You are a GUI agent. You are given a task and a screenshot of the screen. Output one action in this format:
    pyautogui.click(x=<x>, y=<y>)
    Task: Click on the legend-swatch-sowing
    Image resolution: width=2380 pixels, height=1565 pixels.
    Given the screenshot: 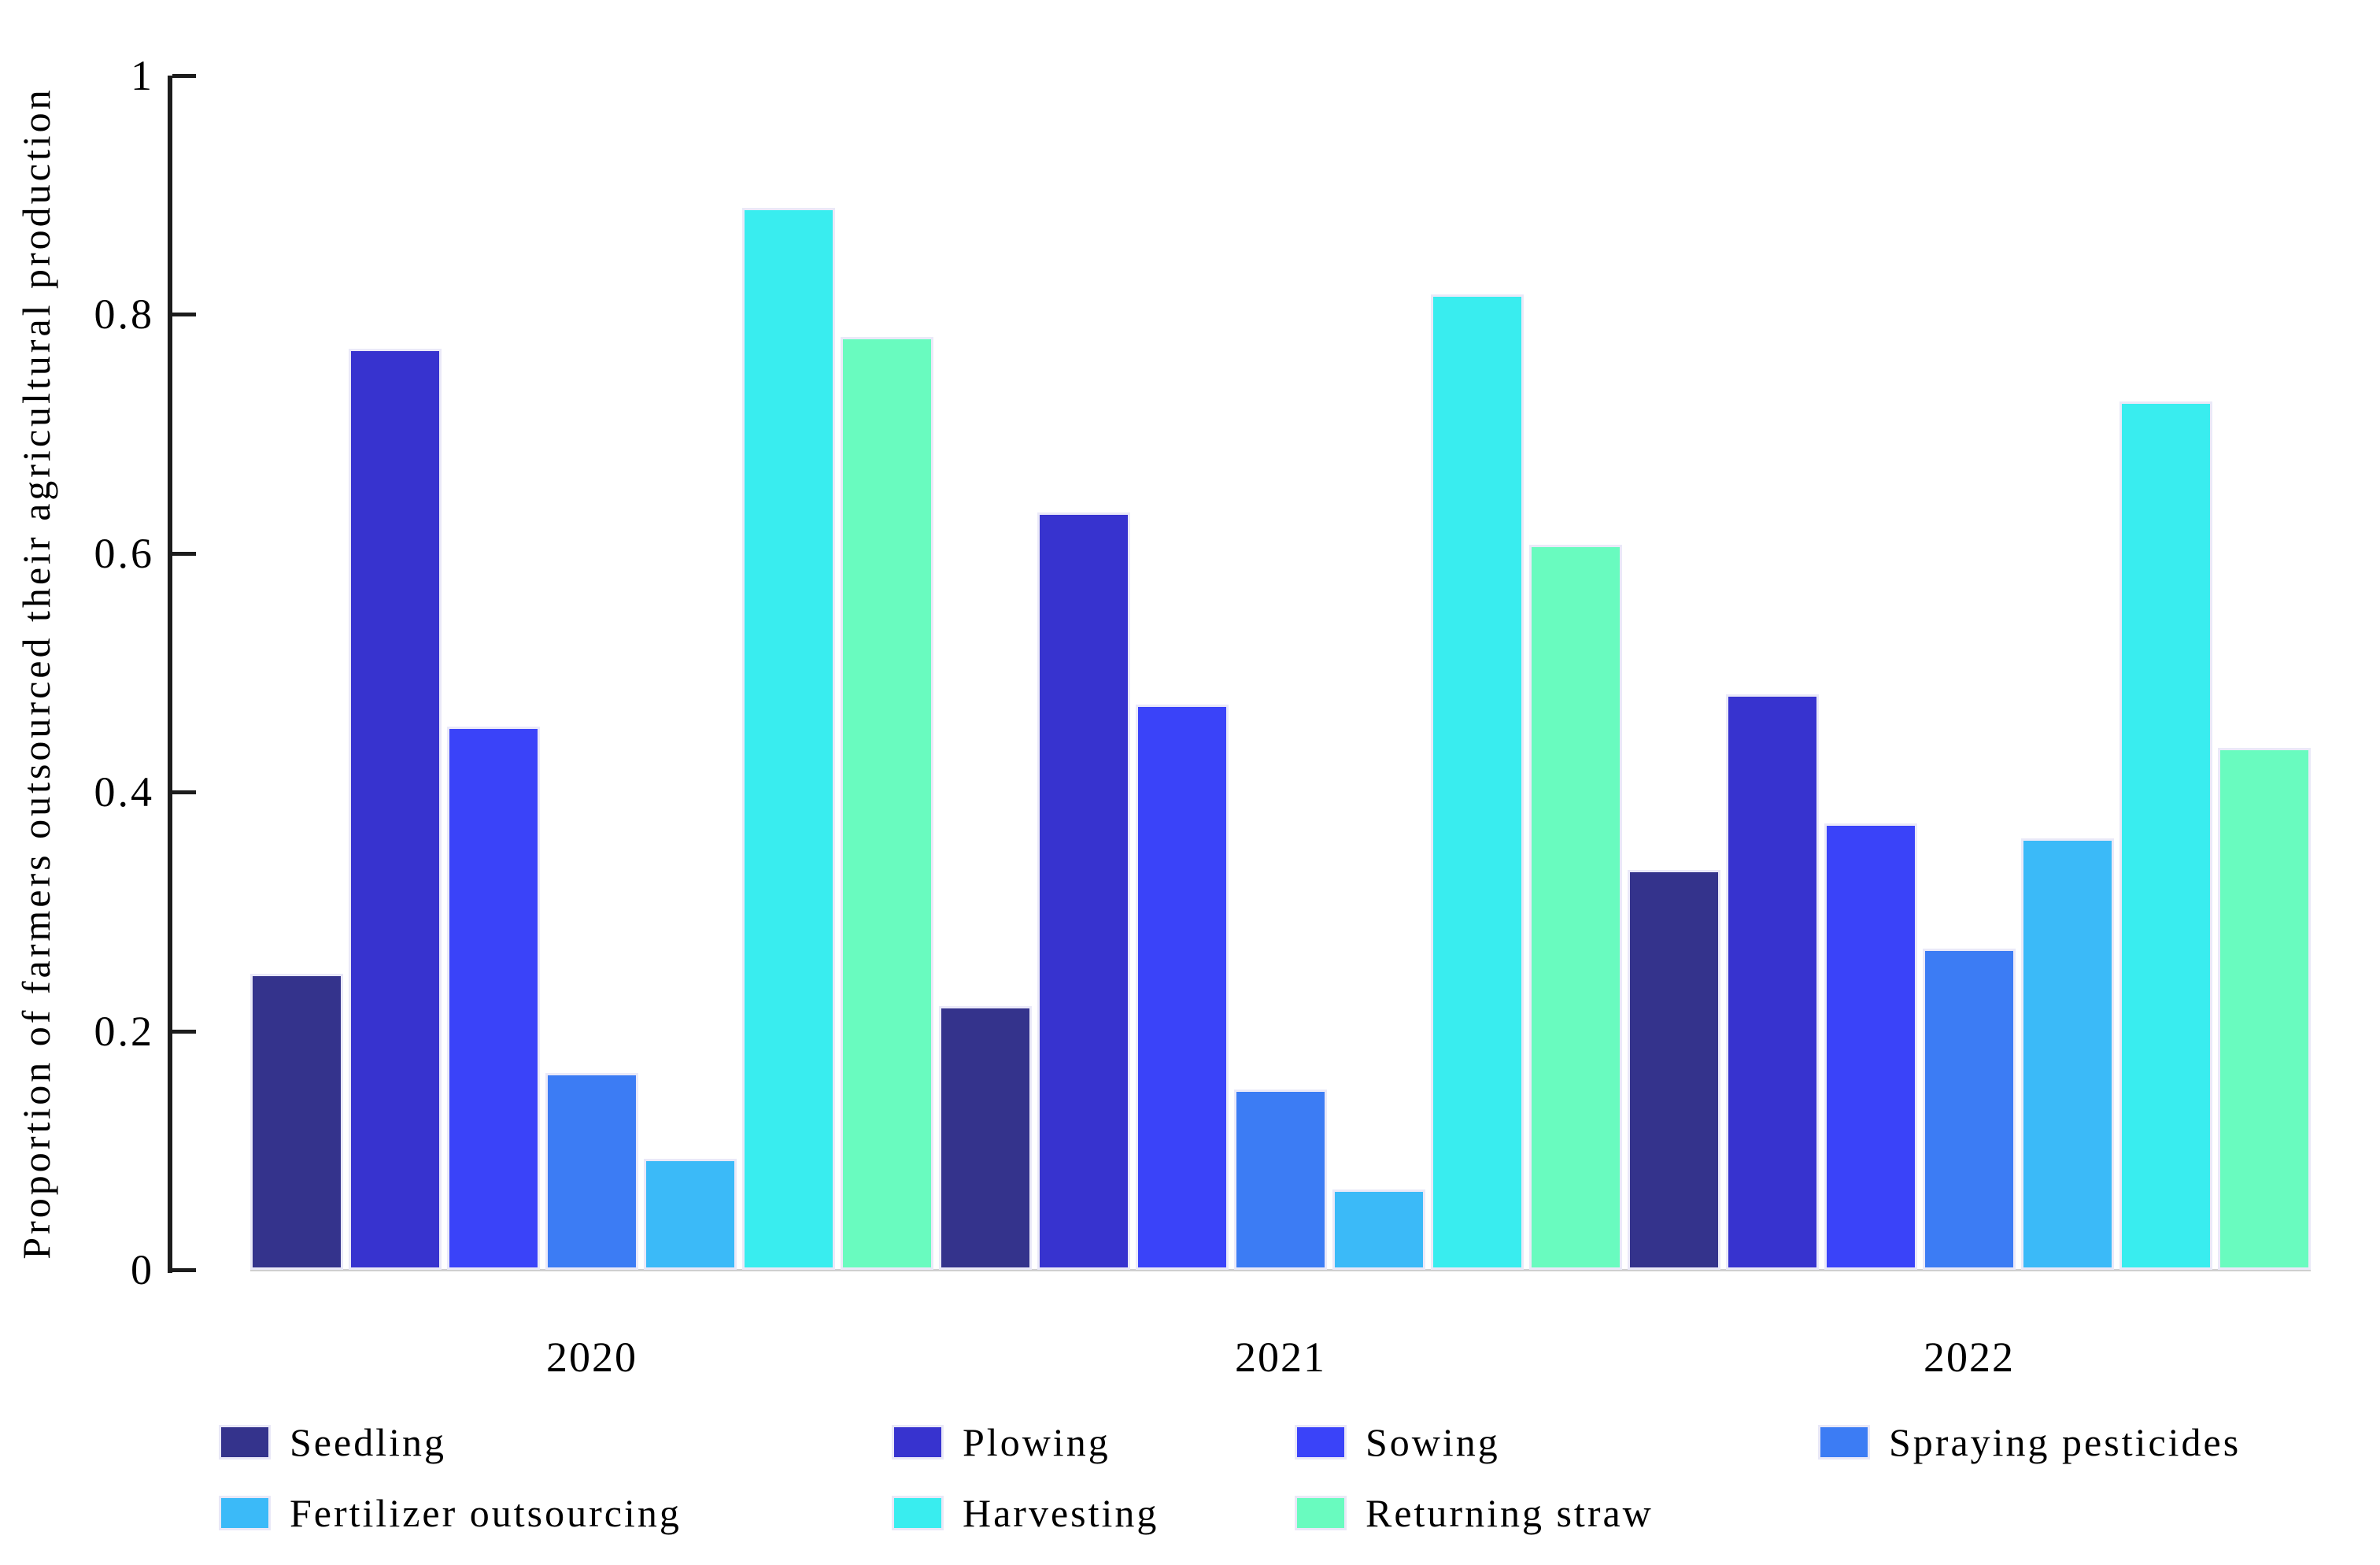 What is the action you would take?
    pyautogui.click(x=1321, y=1442)
    